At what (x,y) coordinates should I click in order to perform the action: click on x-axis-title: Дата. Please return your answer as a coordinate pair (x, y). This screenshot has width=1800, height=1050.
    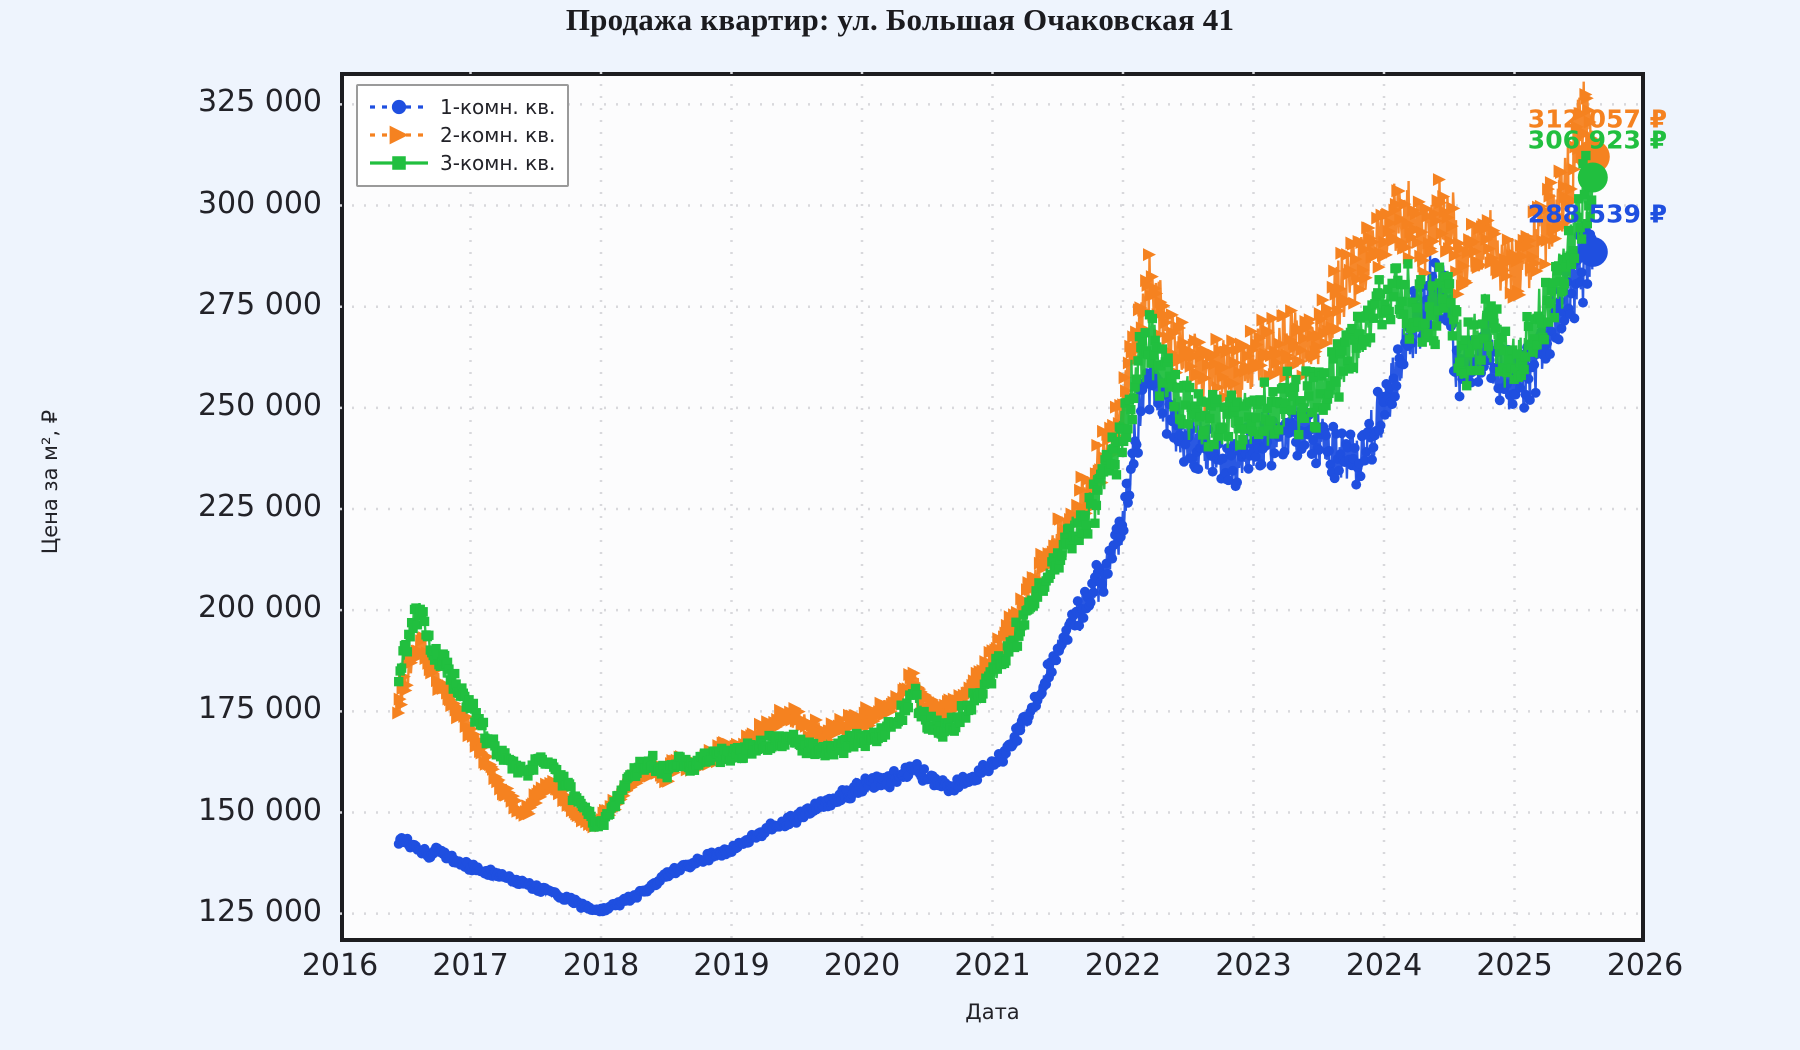
    Looking at the image, I should click on (992, 1012).